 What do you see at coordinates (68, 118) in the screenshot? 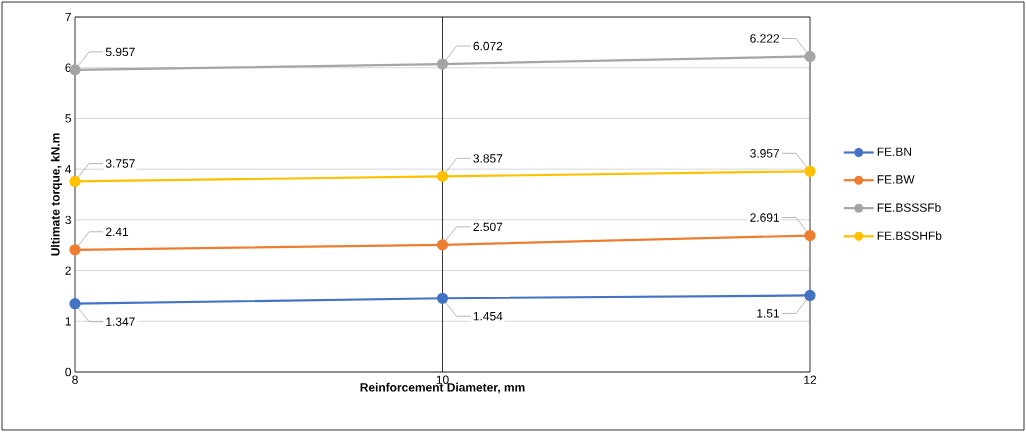
I see `y-tick-label: 5` at bounding box center [68, 118].